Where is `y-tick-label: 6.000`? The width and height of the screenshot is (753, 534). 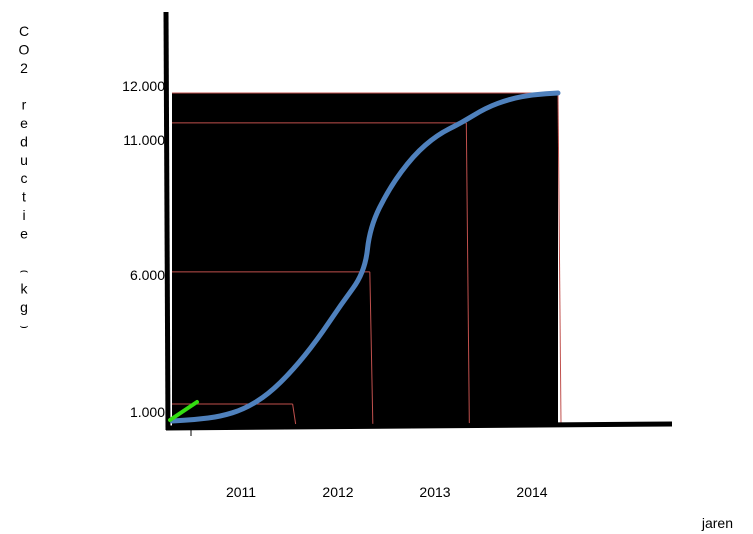 y-tick-label: 6.000 is located at coordinates (147, 275).